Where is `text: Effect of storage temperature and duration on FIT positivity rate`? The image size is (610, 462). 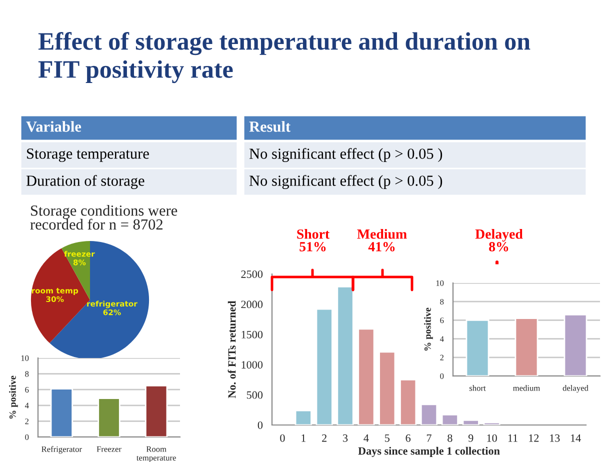 text: Effect of storage temperature and duration on FIT positivity rate is located at coordinates (284, 58).